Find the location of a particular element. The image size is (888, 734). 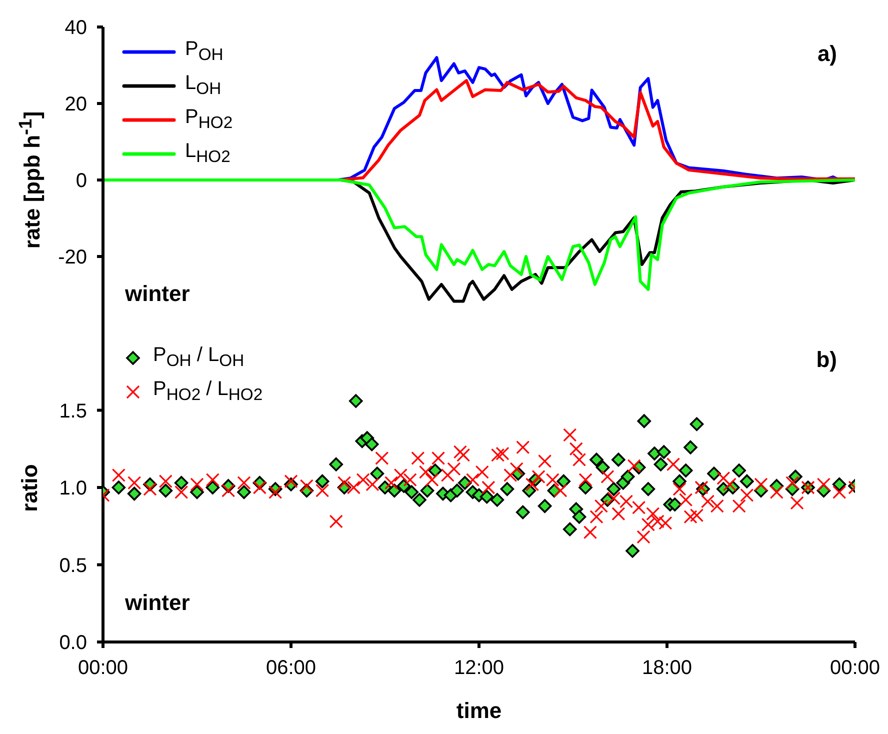

annotation: b) is located at coordinates (826, 360).